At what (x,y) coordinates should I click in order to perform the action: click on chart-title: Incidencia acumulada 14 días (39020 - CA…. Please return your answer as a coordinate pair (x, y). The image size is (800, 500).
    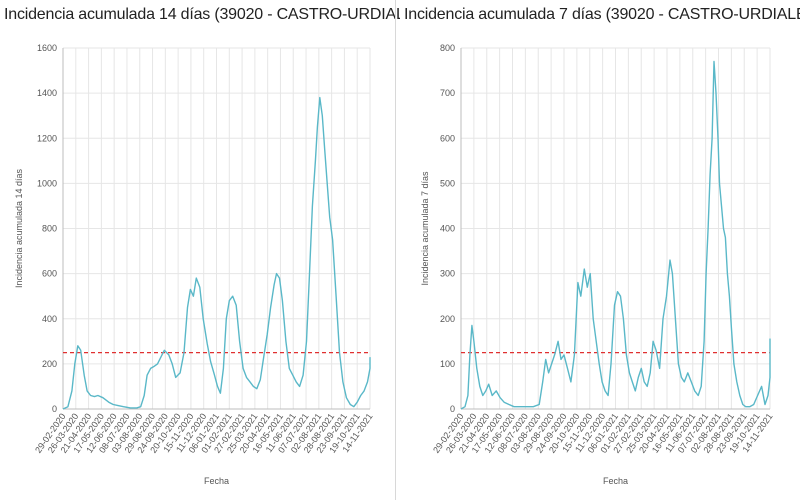
    Looking at the image, I should click on (217, 14).